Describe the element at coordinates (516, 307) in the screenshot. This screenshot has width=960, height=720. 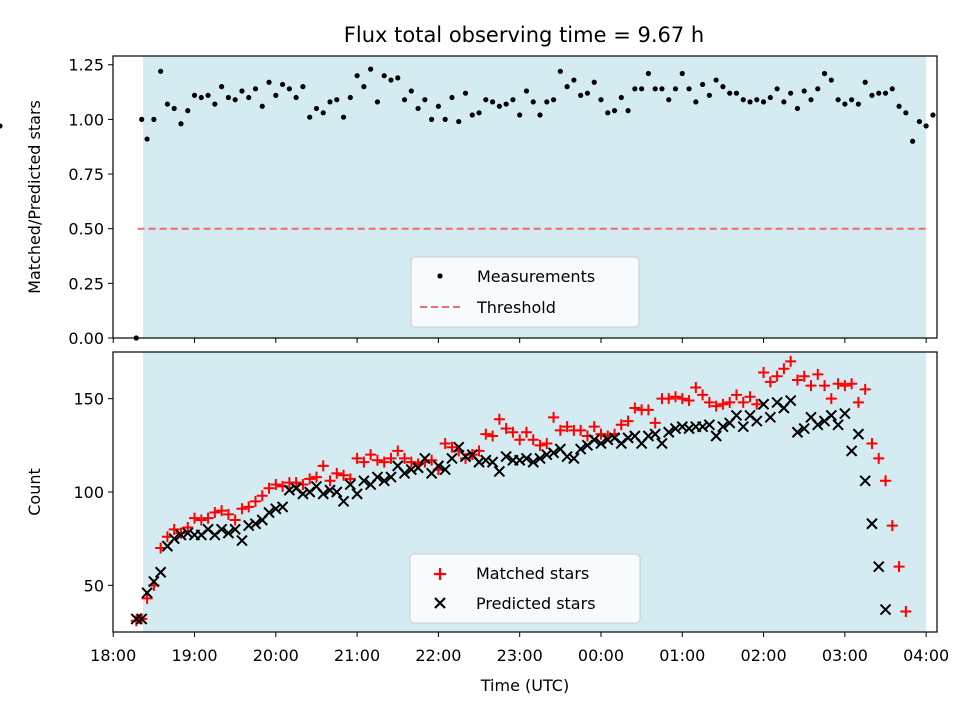
I see `legend-threshold-label: Threshold` at that location.